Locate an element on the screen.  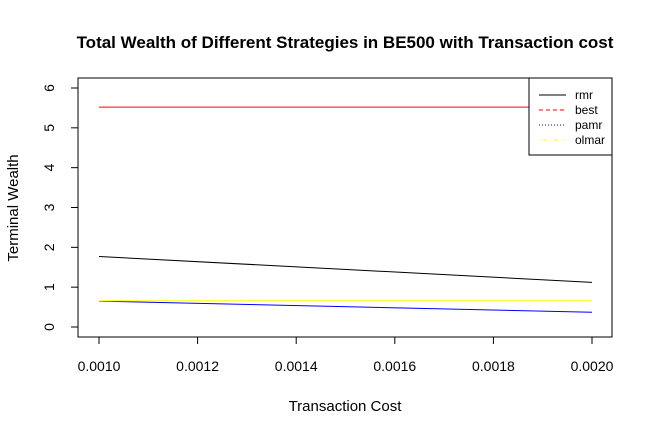
legend-box is located at coordinates (570, 116).